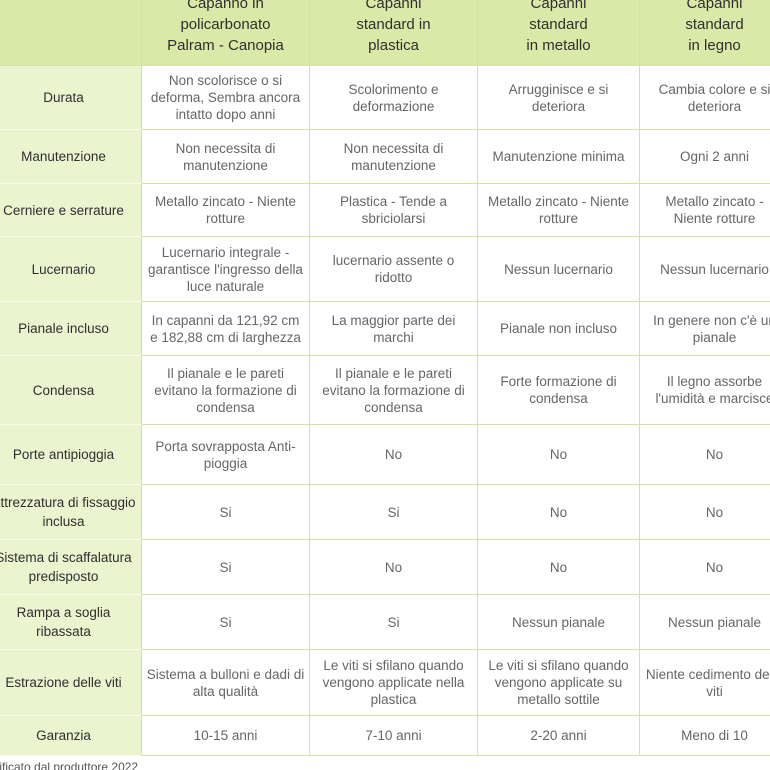 The height and width of the screenshot is (770, 770). What do you see at coordinates (559, 736) in the screenshot?
I see `data-cell: 2-20 anni` at bounding box center [559, 736].